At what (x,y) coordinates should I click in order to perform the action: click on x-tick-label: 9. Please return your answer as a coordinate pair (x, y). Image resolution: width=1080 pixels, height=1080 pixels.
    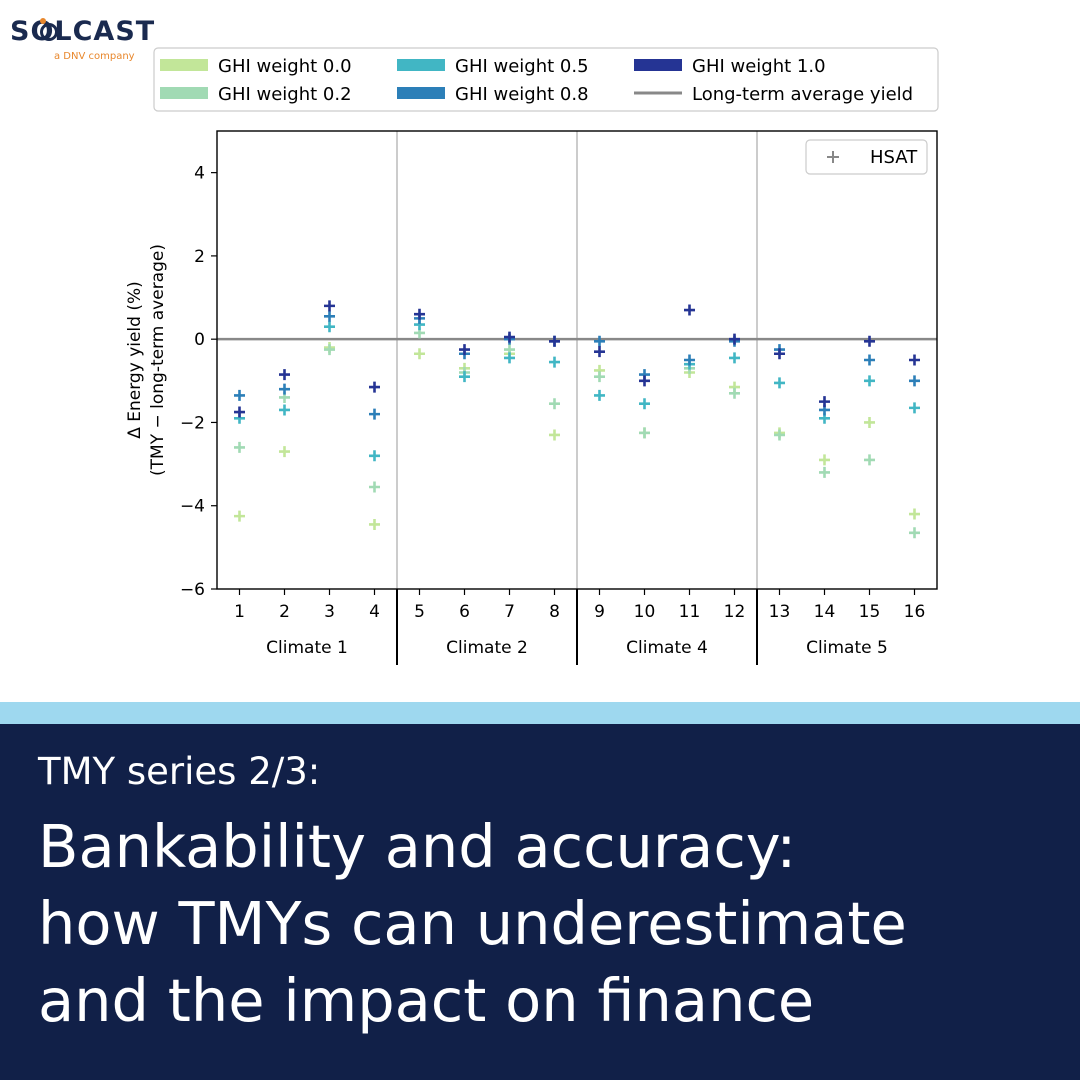
    Looking at the image, I should click on (599, 612).